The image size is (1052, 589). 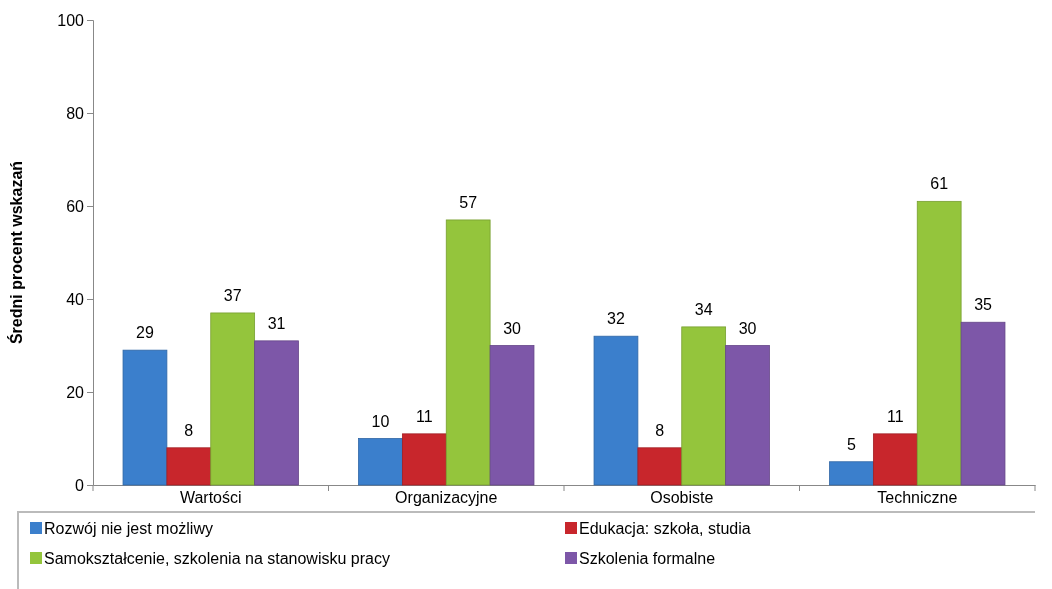 What do you see at coordinates (647, 558) in the screenshot?
I see `legend-label: Szkolenia formalne` at bounding box center [647, 558].